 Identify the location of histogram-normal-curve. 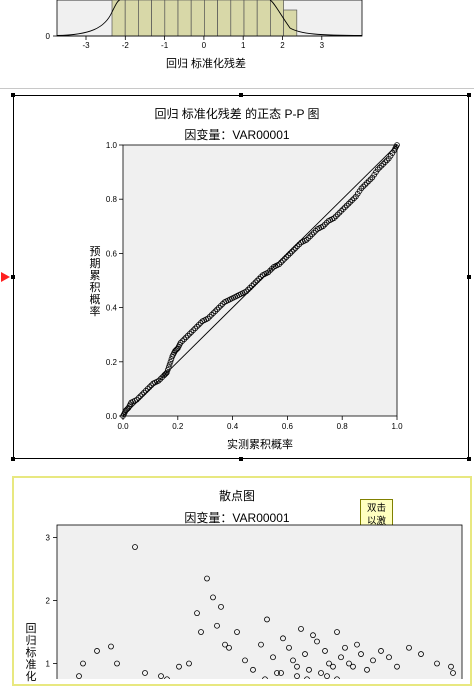
(209, 18).